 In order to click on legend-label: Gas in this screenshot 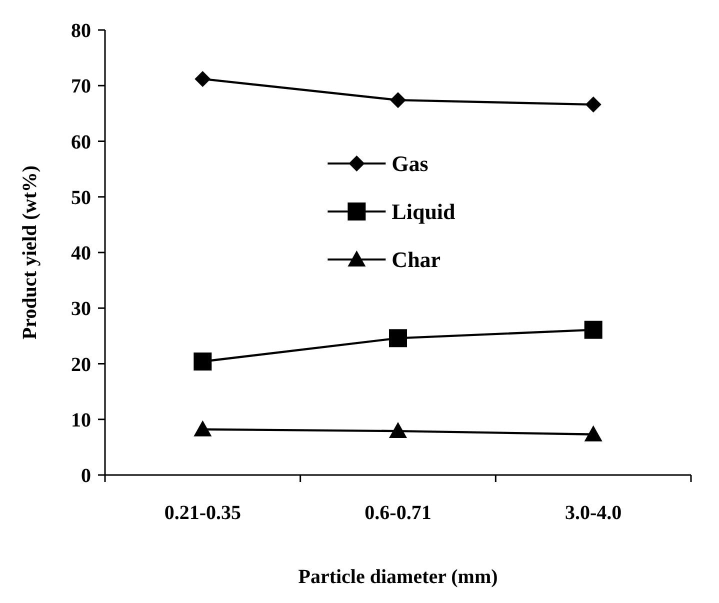, I will do `click(410, 163)`.